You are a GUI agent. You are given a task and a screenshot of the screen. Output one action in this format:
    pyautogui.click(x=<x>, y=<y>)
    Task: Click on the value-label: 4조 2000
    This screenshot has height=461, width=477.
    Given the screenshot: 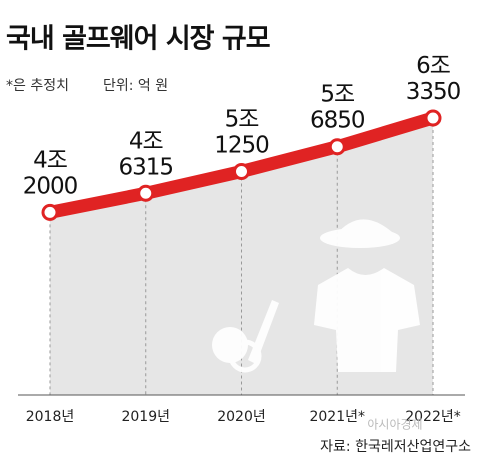 What is the action you would take?
    pyautogui.click(x=50, y=173)
    